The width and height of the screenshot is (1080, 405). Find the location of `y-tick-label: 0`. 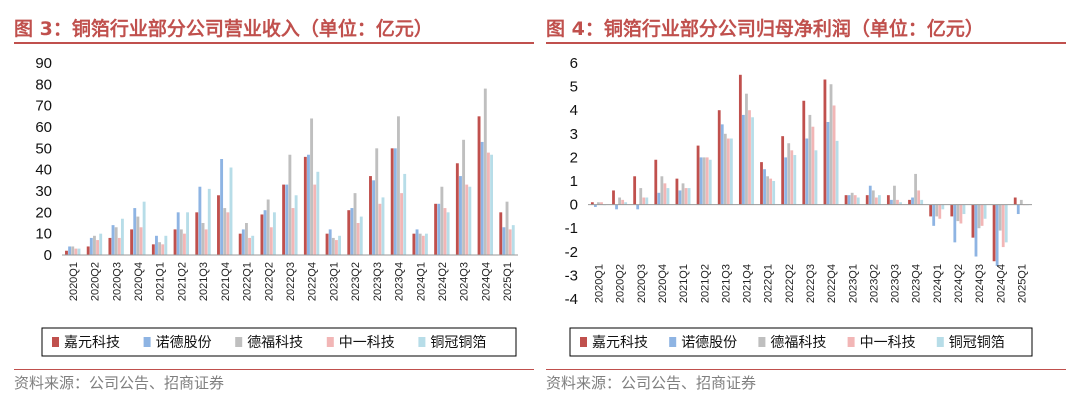

y-tick-label: 0 is located at coordinates (48, 255).